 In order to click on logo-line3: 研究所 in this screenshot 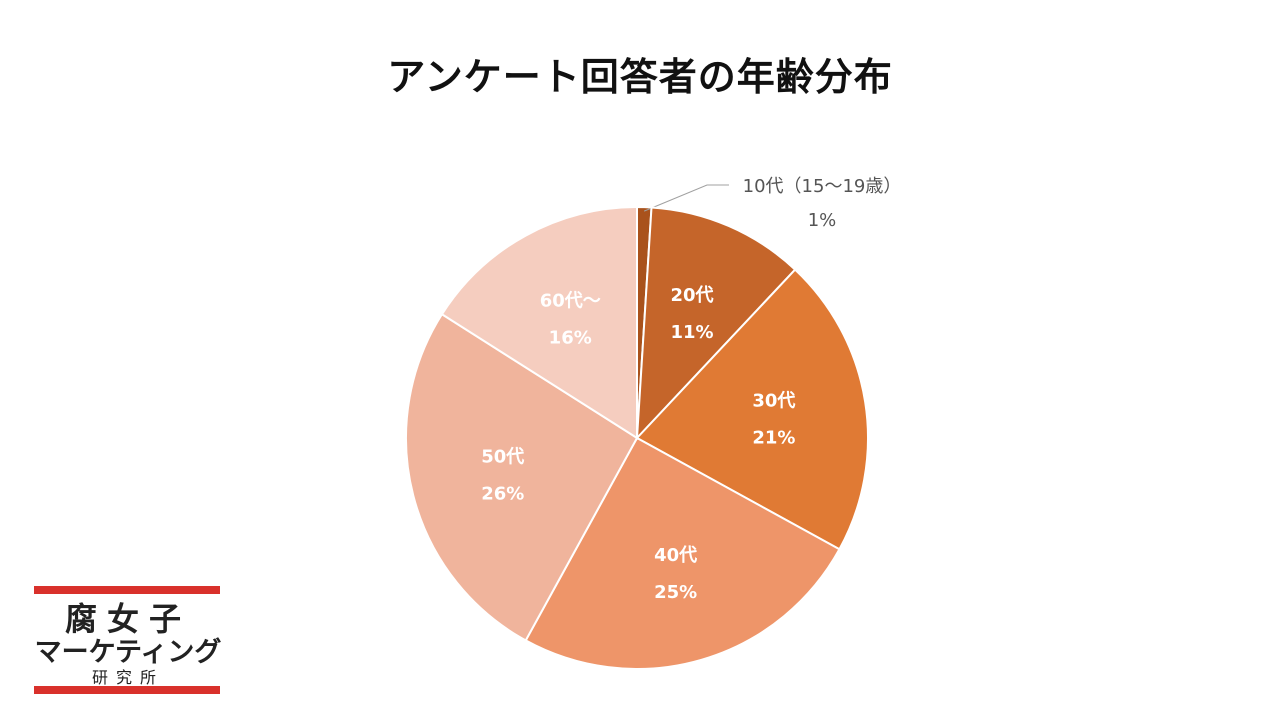, I will do `click(127, 677)`.